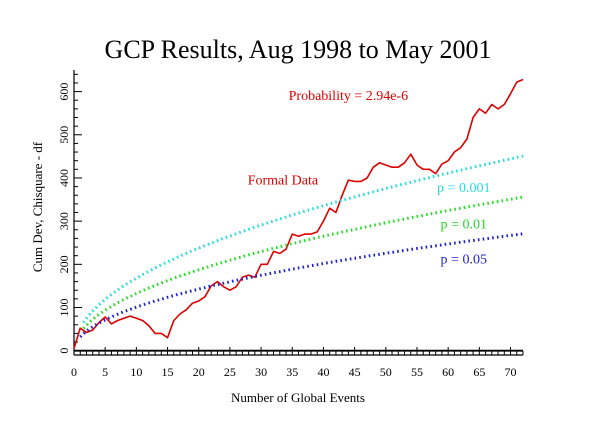 The image size is (596, 427). What do you see at coordinates (479, 372) in the screenshot?
I see `x-tick-label: 65` at bounding box center [479, 372].